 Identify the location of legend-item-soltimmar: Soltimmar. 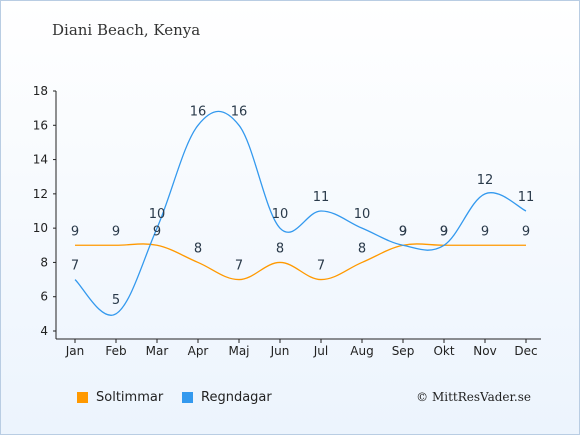
(120, 397).